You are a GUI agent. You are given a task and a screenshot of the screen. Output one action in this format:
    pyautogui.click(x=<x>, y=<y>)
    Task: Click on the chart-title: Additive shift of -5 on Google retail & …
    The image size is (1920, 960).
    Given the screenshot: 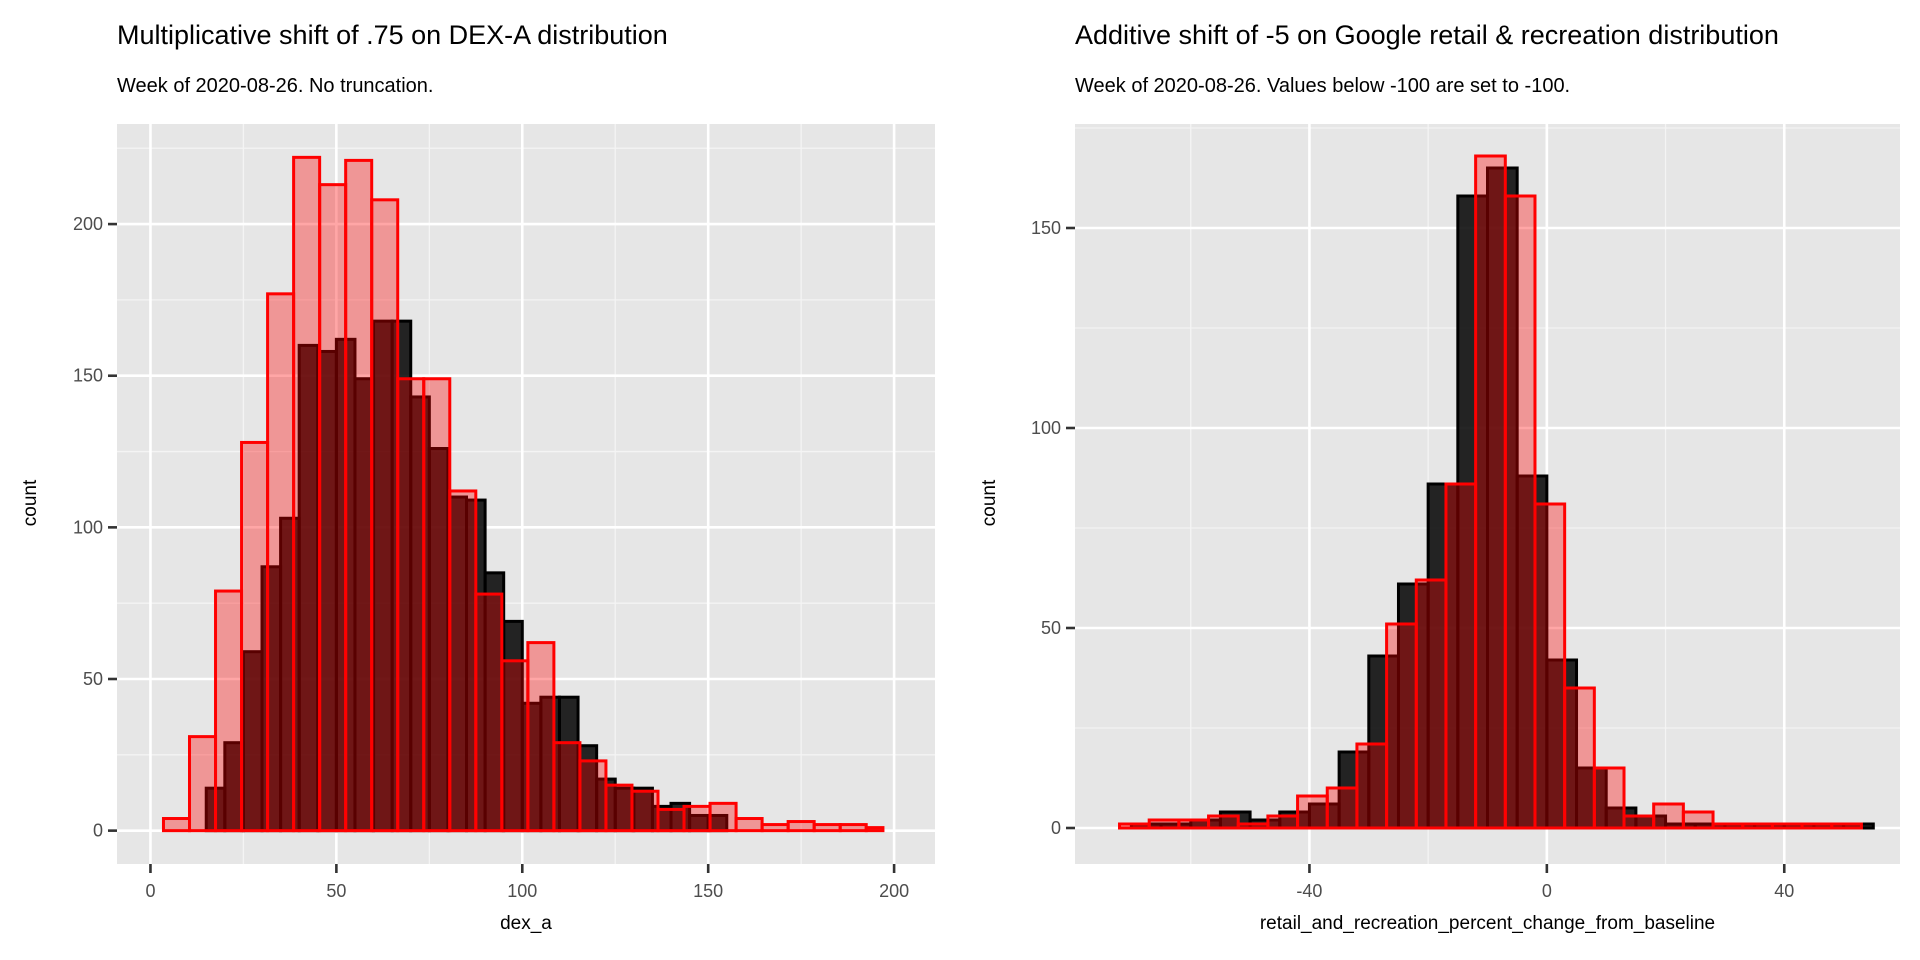 What is the action you would take?
    pyautogui.click(x=1427, y=35)
    